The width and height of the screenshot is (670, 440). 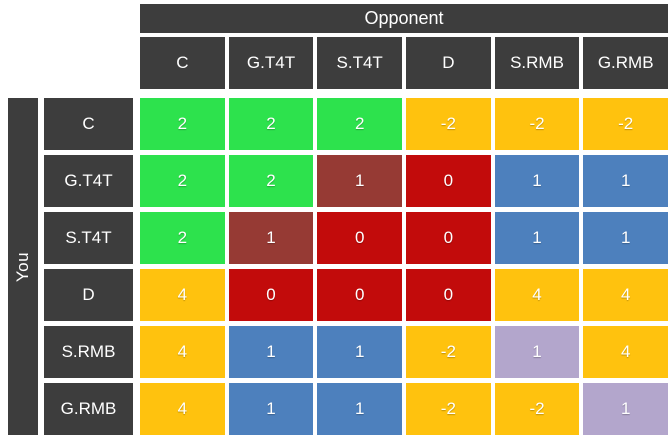 I want to click on matrix-row-st4t: S.T4T 2 1 0 0 1 1, so click(x=356, y=238).